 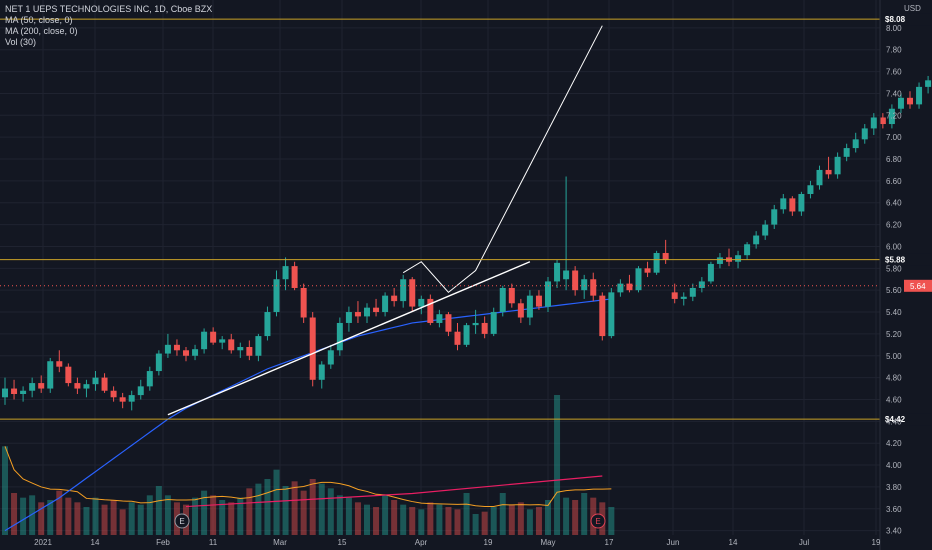 What do you see at coordinates (280, 542) in the screenshot?
I see `time-tick-label: Mar` at bounding box center [280, 542].